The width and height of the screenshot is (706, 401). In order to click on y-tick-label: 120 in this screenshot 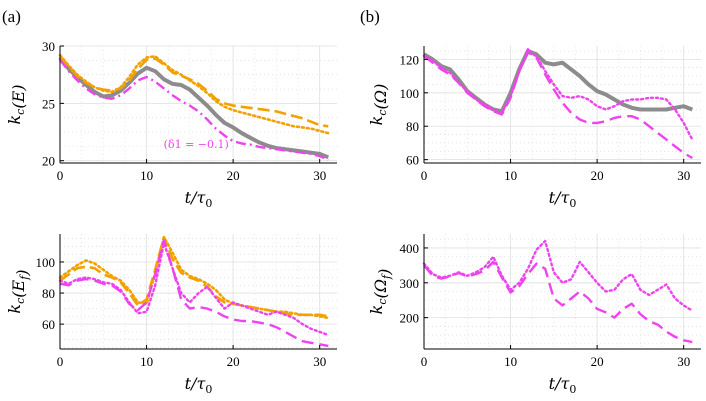, I will do `click(410, 59)`.